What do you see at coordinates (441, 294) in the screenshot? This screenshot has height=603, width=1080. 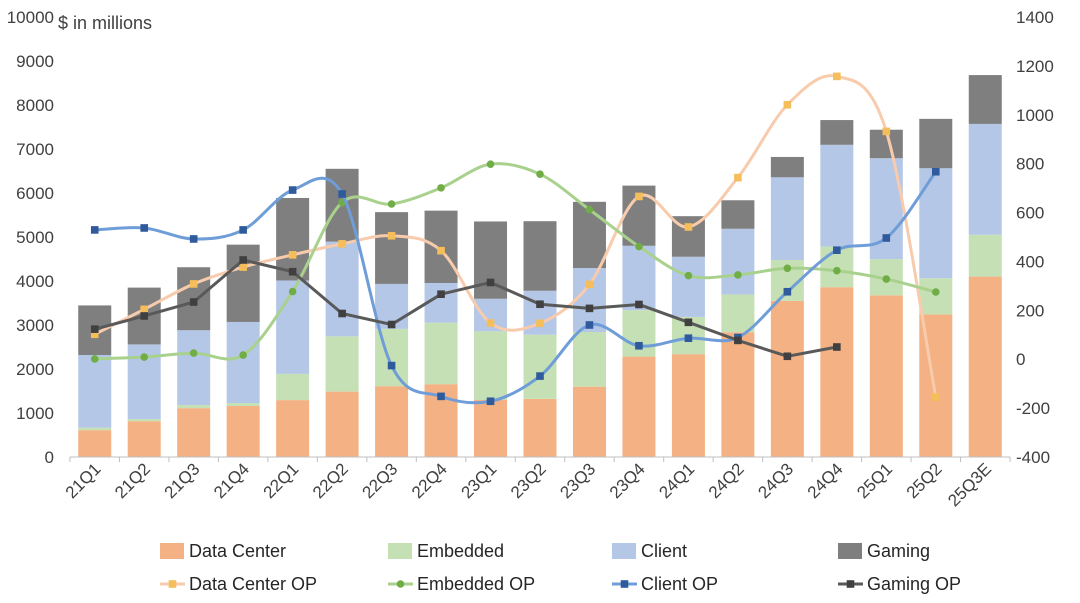 I see `marker-gaming-op-22q4` at bounding box center [441, 294].